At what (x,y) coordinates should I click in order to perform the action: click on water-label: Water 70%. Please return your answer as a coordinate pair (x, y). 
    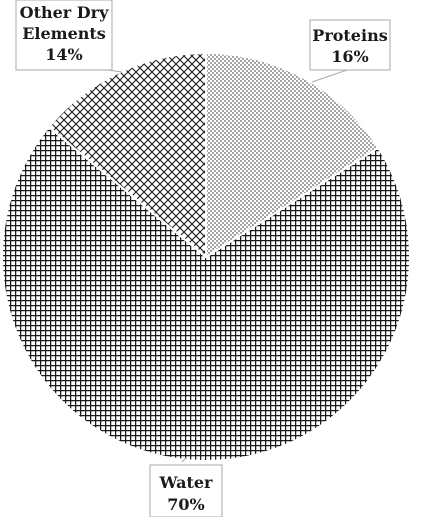
    Looking at the image, I should click on (186, 490).